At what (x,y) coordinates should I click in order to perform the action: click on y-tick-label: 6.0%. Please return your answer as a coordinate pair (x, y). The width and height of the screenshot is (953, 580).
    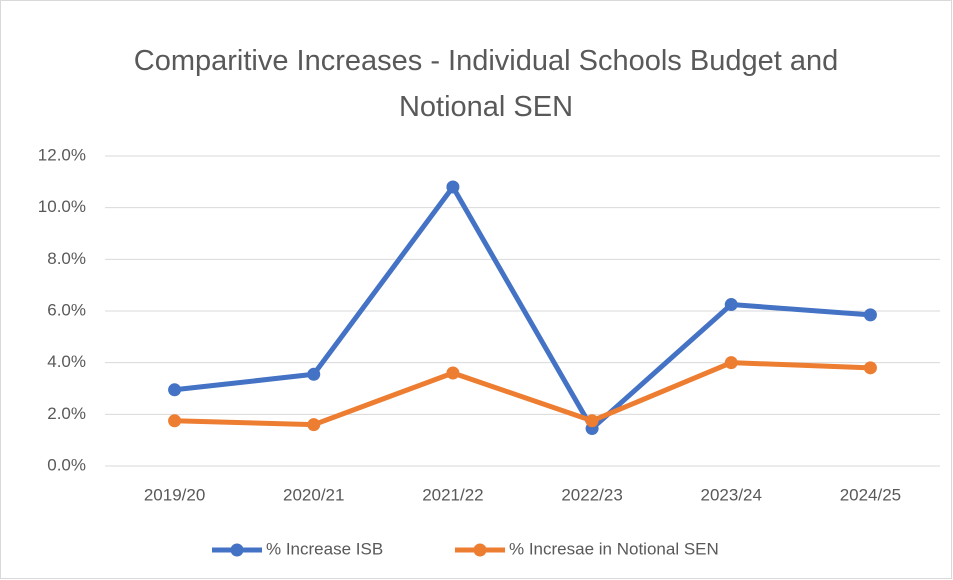
    Looking at the image, I should click on (66, 309).